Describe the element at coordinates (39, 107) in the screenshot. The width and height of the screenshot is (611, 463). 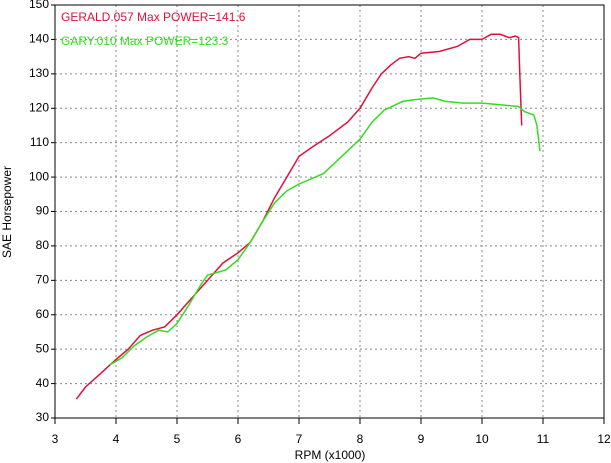
I see `y-tick-label: 120` at that location.